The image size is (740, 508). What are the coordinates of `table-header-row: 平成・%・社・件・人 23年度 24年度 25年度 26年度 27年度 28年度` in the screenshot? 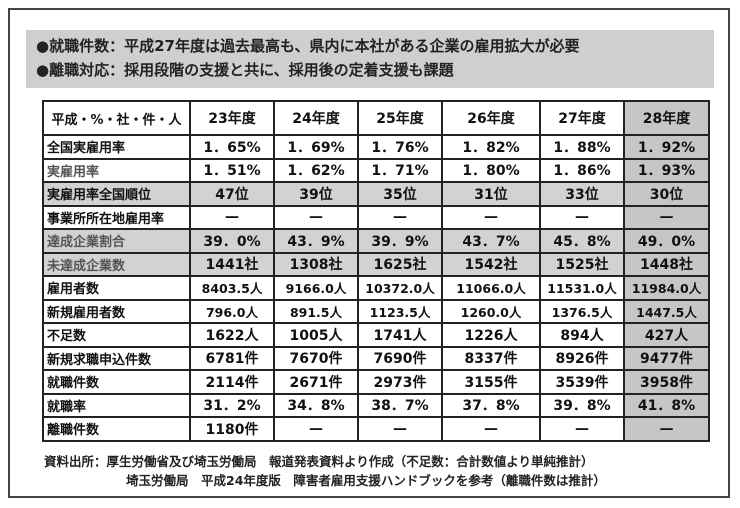 It's located at (376, 118).